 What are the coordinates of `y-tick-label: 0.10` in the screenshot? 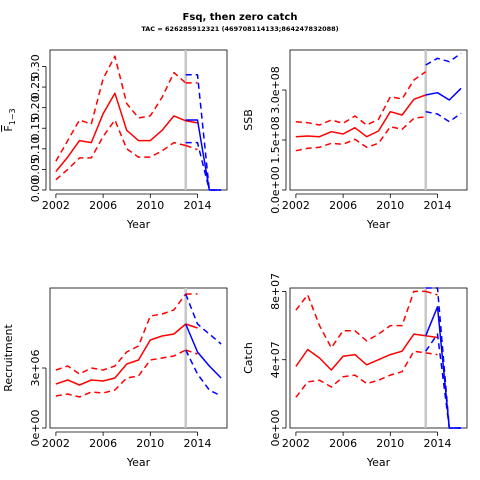 It's located at (35, 149).